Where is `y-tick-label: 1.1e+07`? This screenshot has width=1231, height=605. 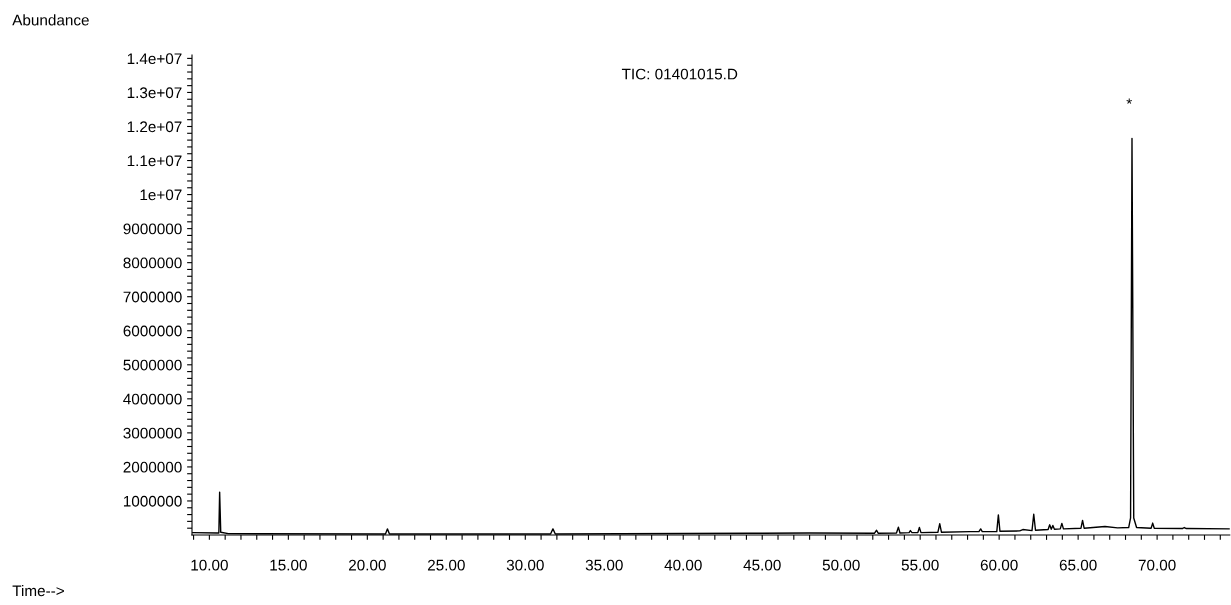 y-tick-label: 1.1e+07 is located at coordinates (154, 161).